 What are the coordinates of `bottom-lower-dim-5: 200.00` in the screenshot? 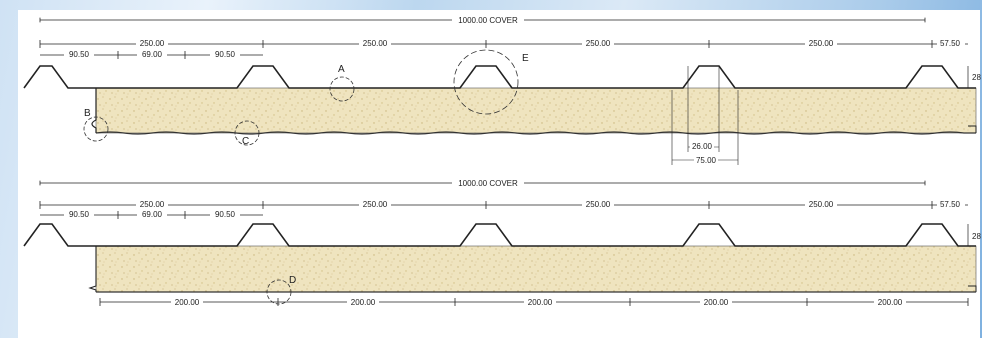 It's located at (890, 302).